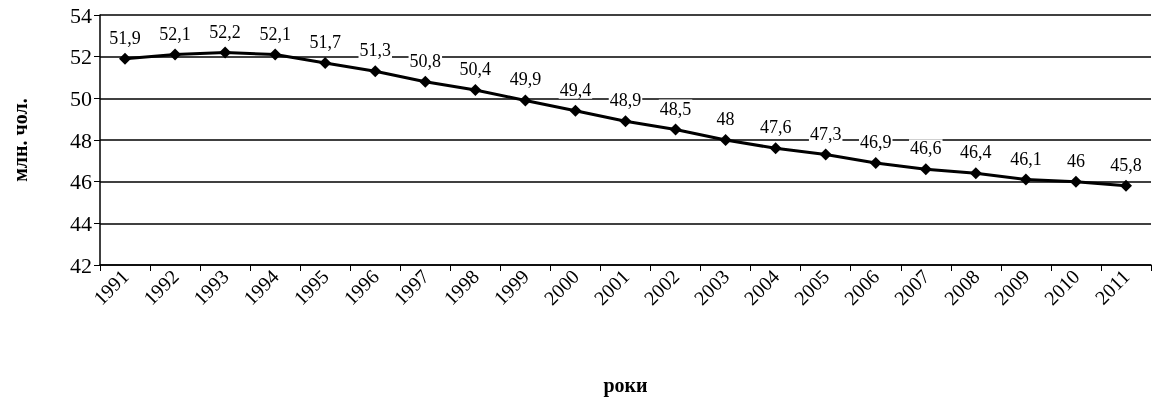 Image resolution: width=1171 pixels, height=410 pixels. What do you see at coordinates (81, 223) in the screenshot?
I see `y-tick-label: 44` at bounding box center [81, 223].